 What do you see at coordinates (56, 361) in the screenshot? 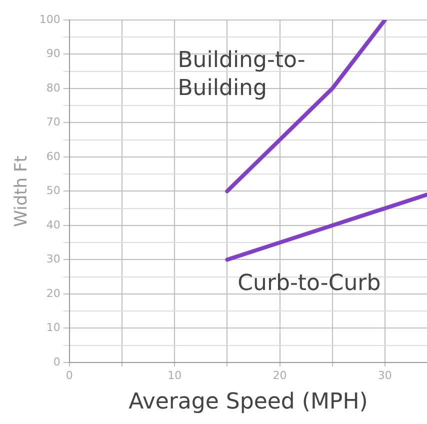
I see `y-tick-label: 0` at bounding box center [56, 361].